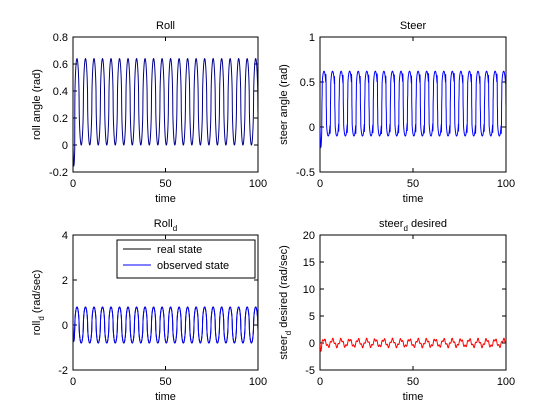  Describe the element at coordinates (309, 263) in the screenshot. I see `y-tick-label: 15` at that location.